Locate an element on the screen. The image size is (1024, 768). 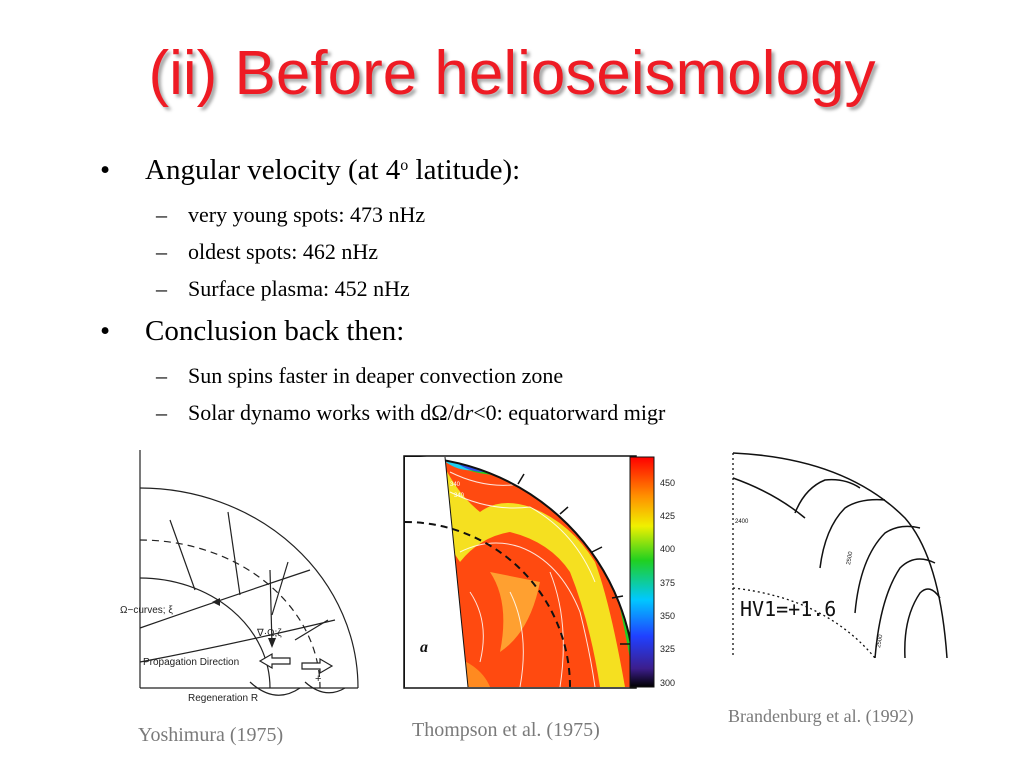
subbullet-text-tail: <0: equatorward migr is located at coordinates (569, 412).